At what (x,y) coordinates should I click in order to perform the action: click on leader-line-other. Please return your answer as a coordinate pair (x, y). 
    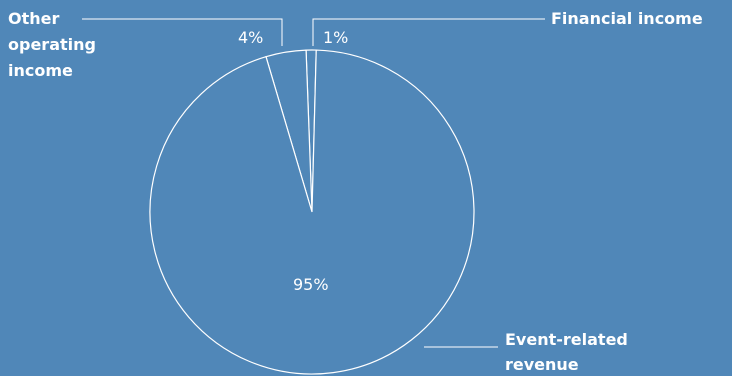
    Looking at the image, I should click on (182, 32).